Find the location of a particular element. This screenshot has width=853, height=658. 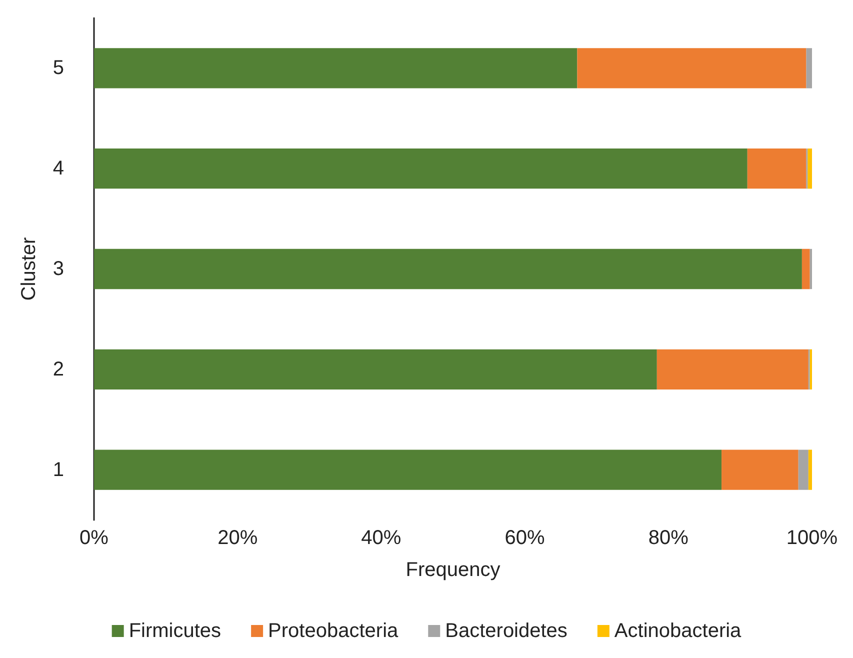

legend-label: Actinobacteria is located at coordinates (678, 631).